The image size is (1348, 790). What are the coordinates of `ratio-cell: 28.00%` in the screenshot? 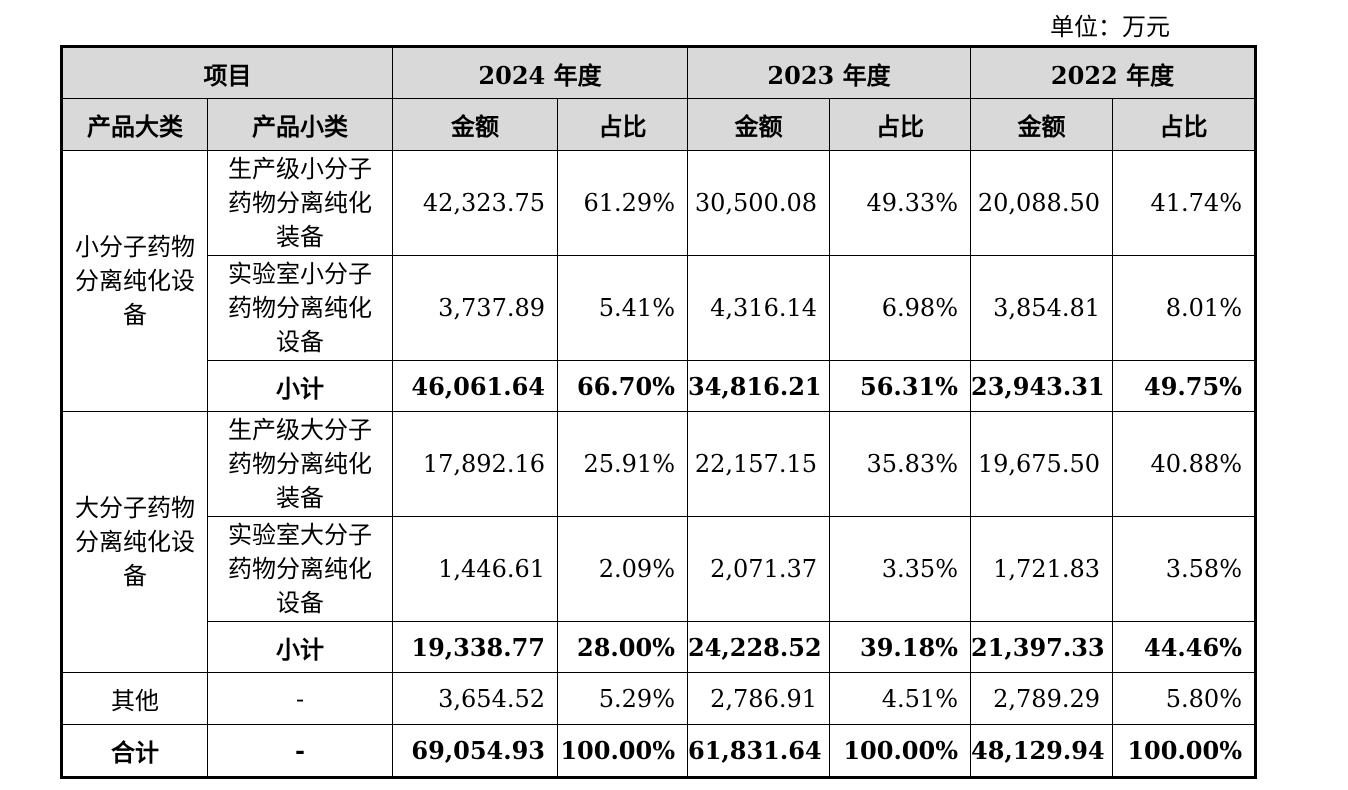 It's located at (622, 647).